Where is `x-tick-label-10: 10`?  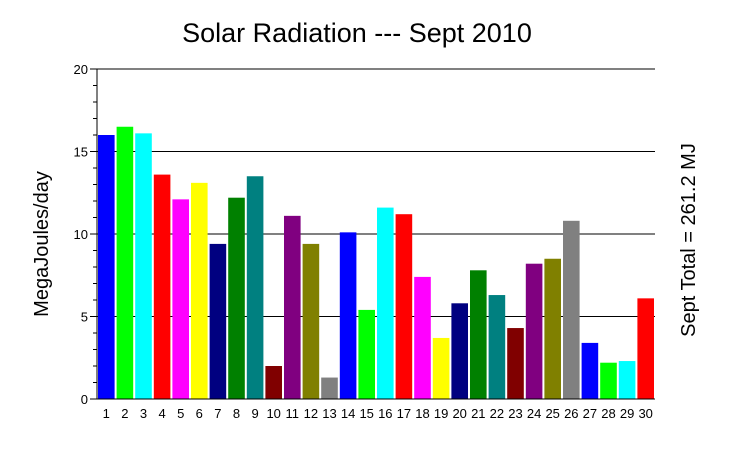 x-tick-label-10: 10 is located at coordinates (273, 413).